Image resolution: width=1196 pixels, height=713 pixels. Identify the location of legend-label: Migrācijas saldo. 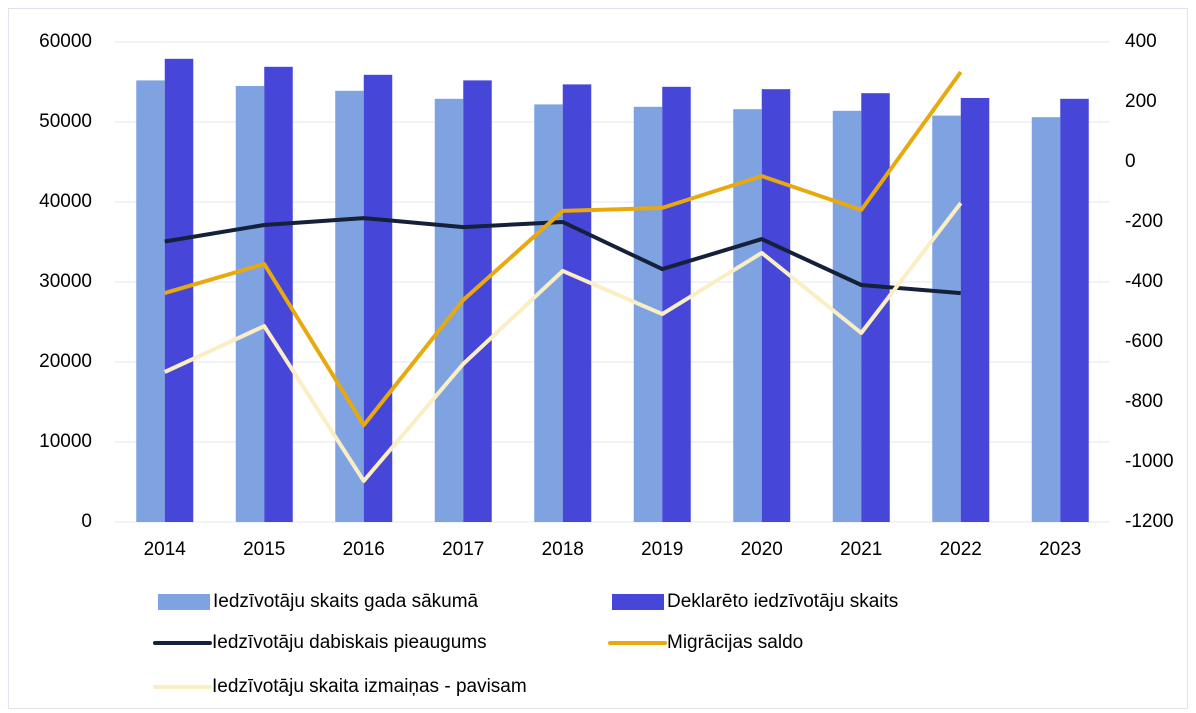
(735, 642).